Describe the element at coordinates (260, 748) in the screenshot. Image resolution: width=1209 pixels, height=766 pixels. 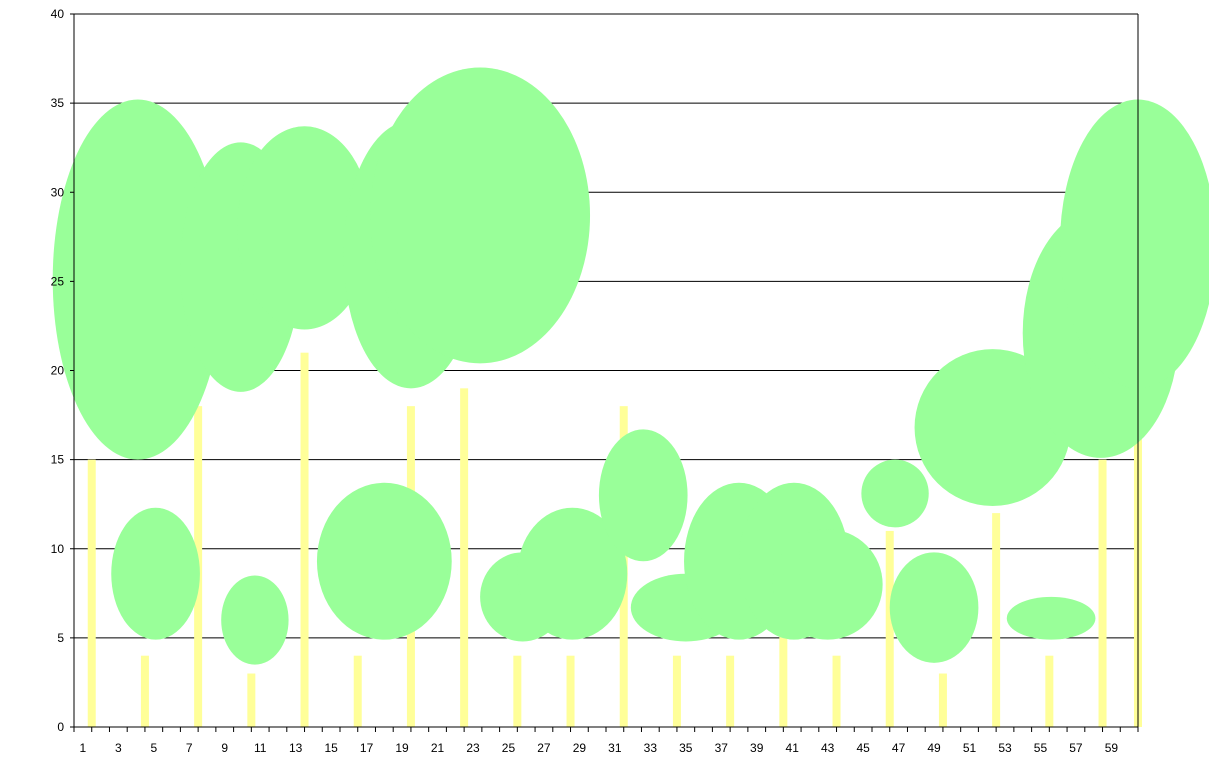
I see `x-tick-label: 11` at that location.